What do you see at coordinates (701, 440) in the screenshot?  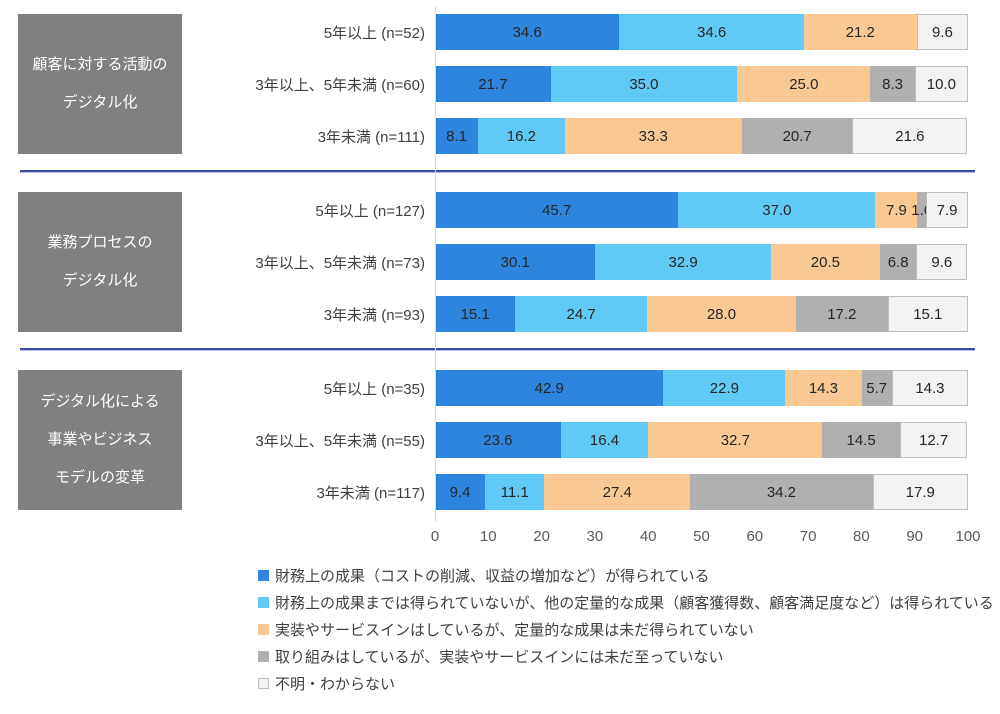 I see `stacked-bar: 23.6 16.4 32.7 14.5 12.7` at bounding box center [701, 440].